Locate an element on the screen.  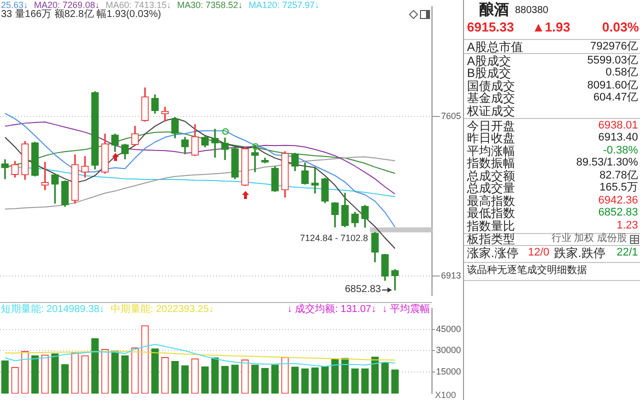
text: 最高指数 is located at coordinates (491, 201).